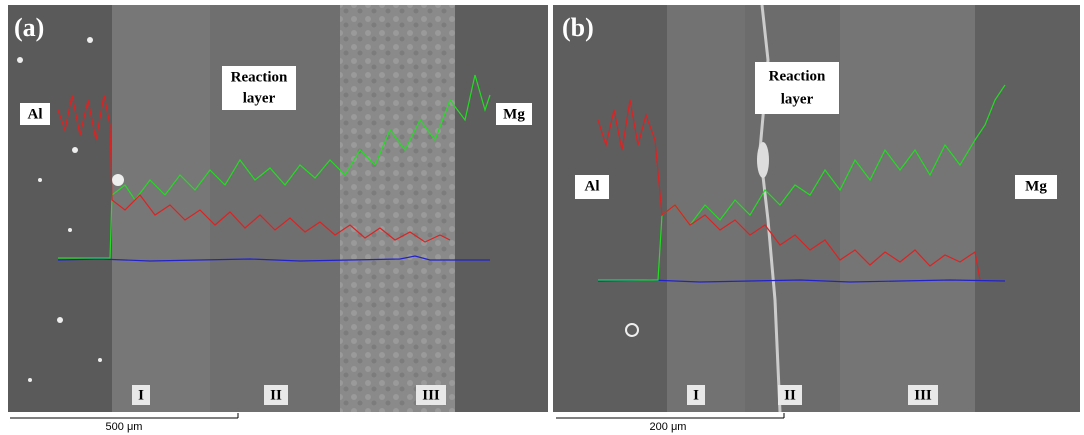 The height and width of the screenshot is (435, 1084). I want to click on particles, so click(70, 209).